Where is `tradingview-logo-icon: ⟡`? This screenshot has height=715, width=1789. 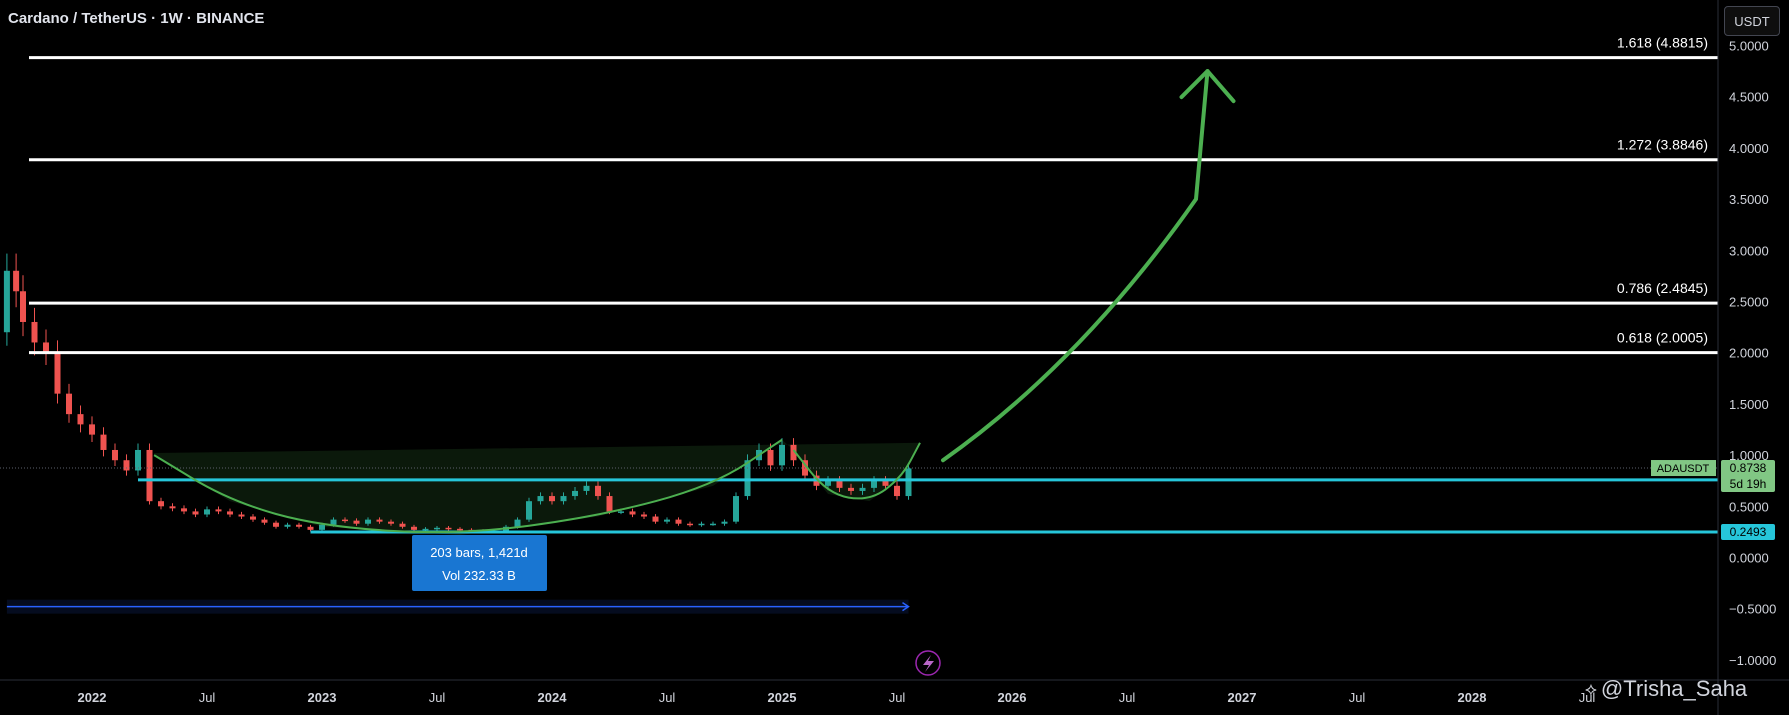
tradingview-logo-icon: ⟡ is located at coordinates (1591, 688).